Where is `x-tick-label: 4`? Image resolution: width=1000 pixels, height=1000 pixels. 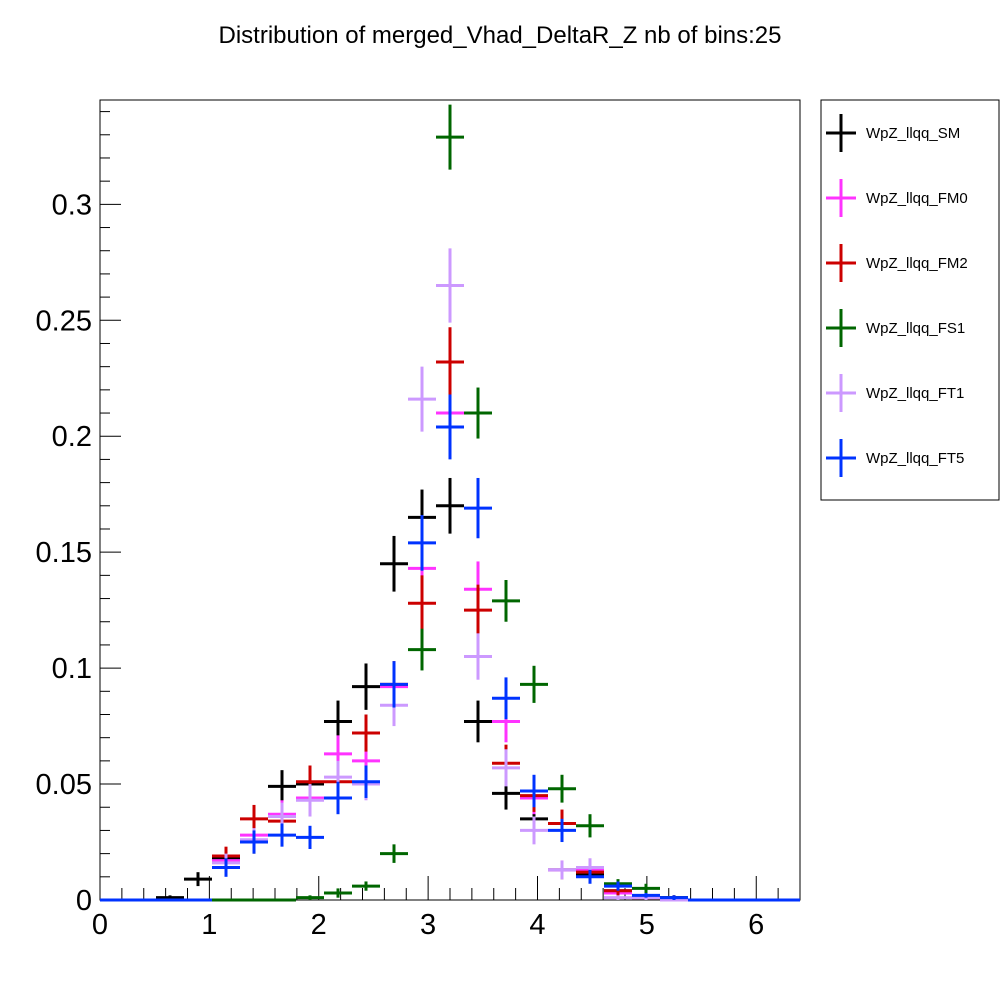 x-tick-label: 4 is located at coordinates (537, 925).